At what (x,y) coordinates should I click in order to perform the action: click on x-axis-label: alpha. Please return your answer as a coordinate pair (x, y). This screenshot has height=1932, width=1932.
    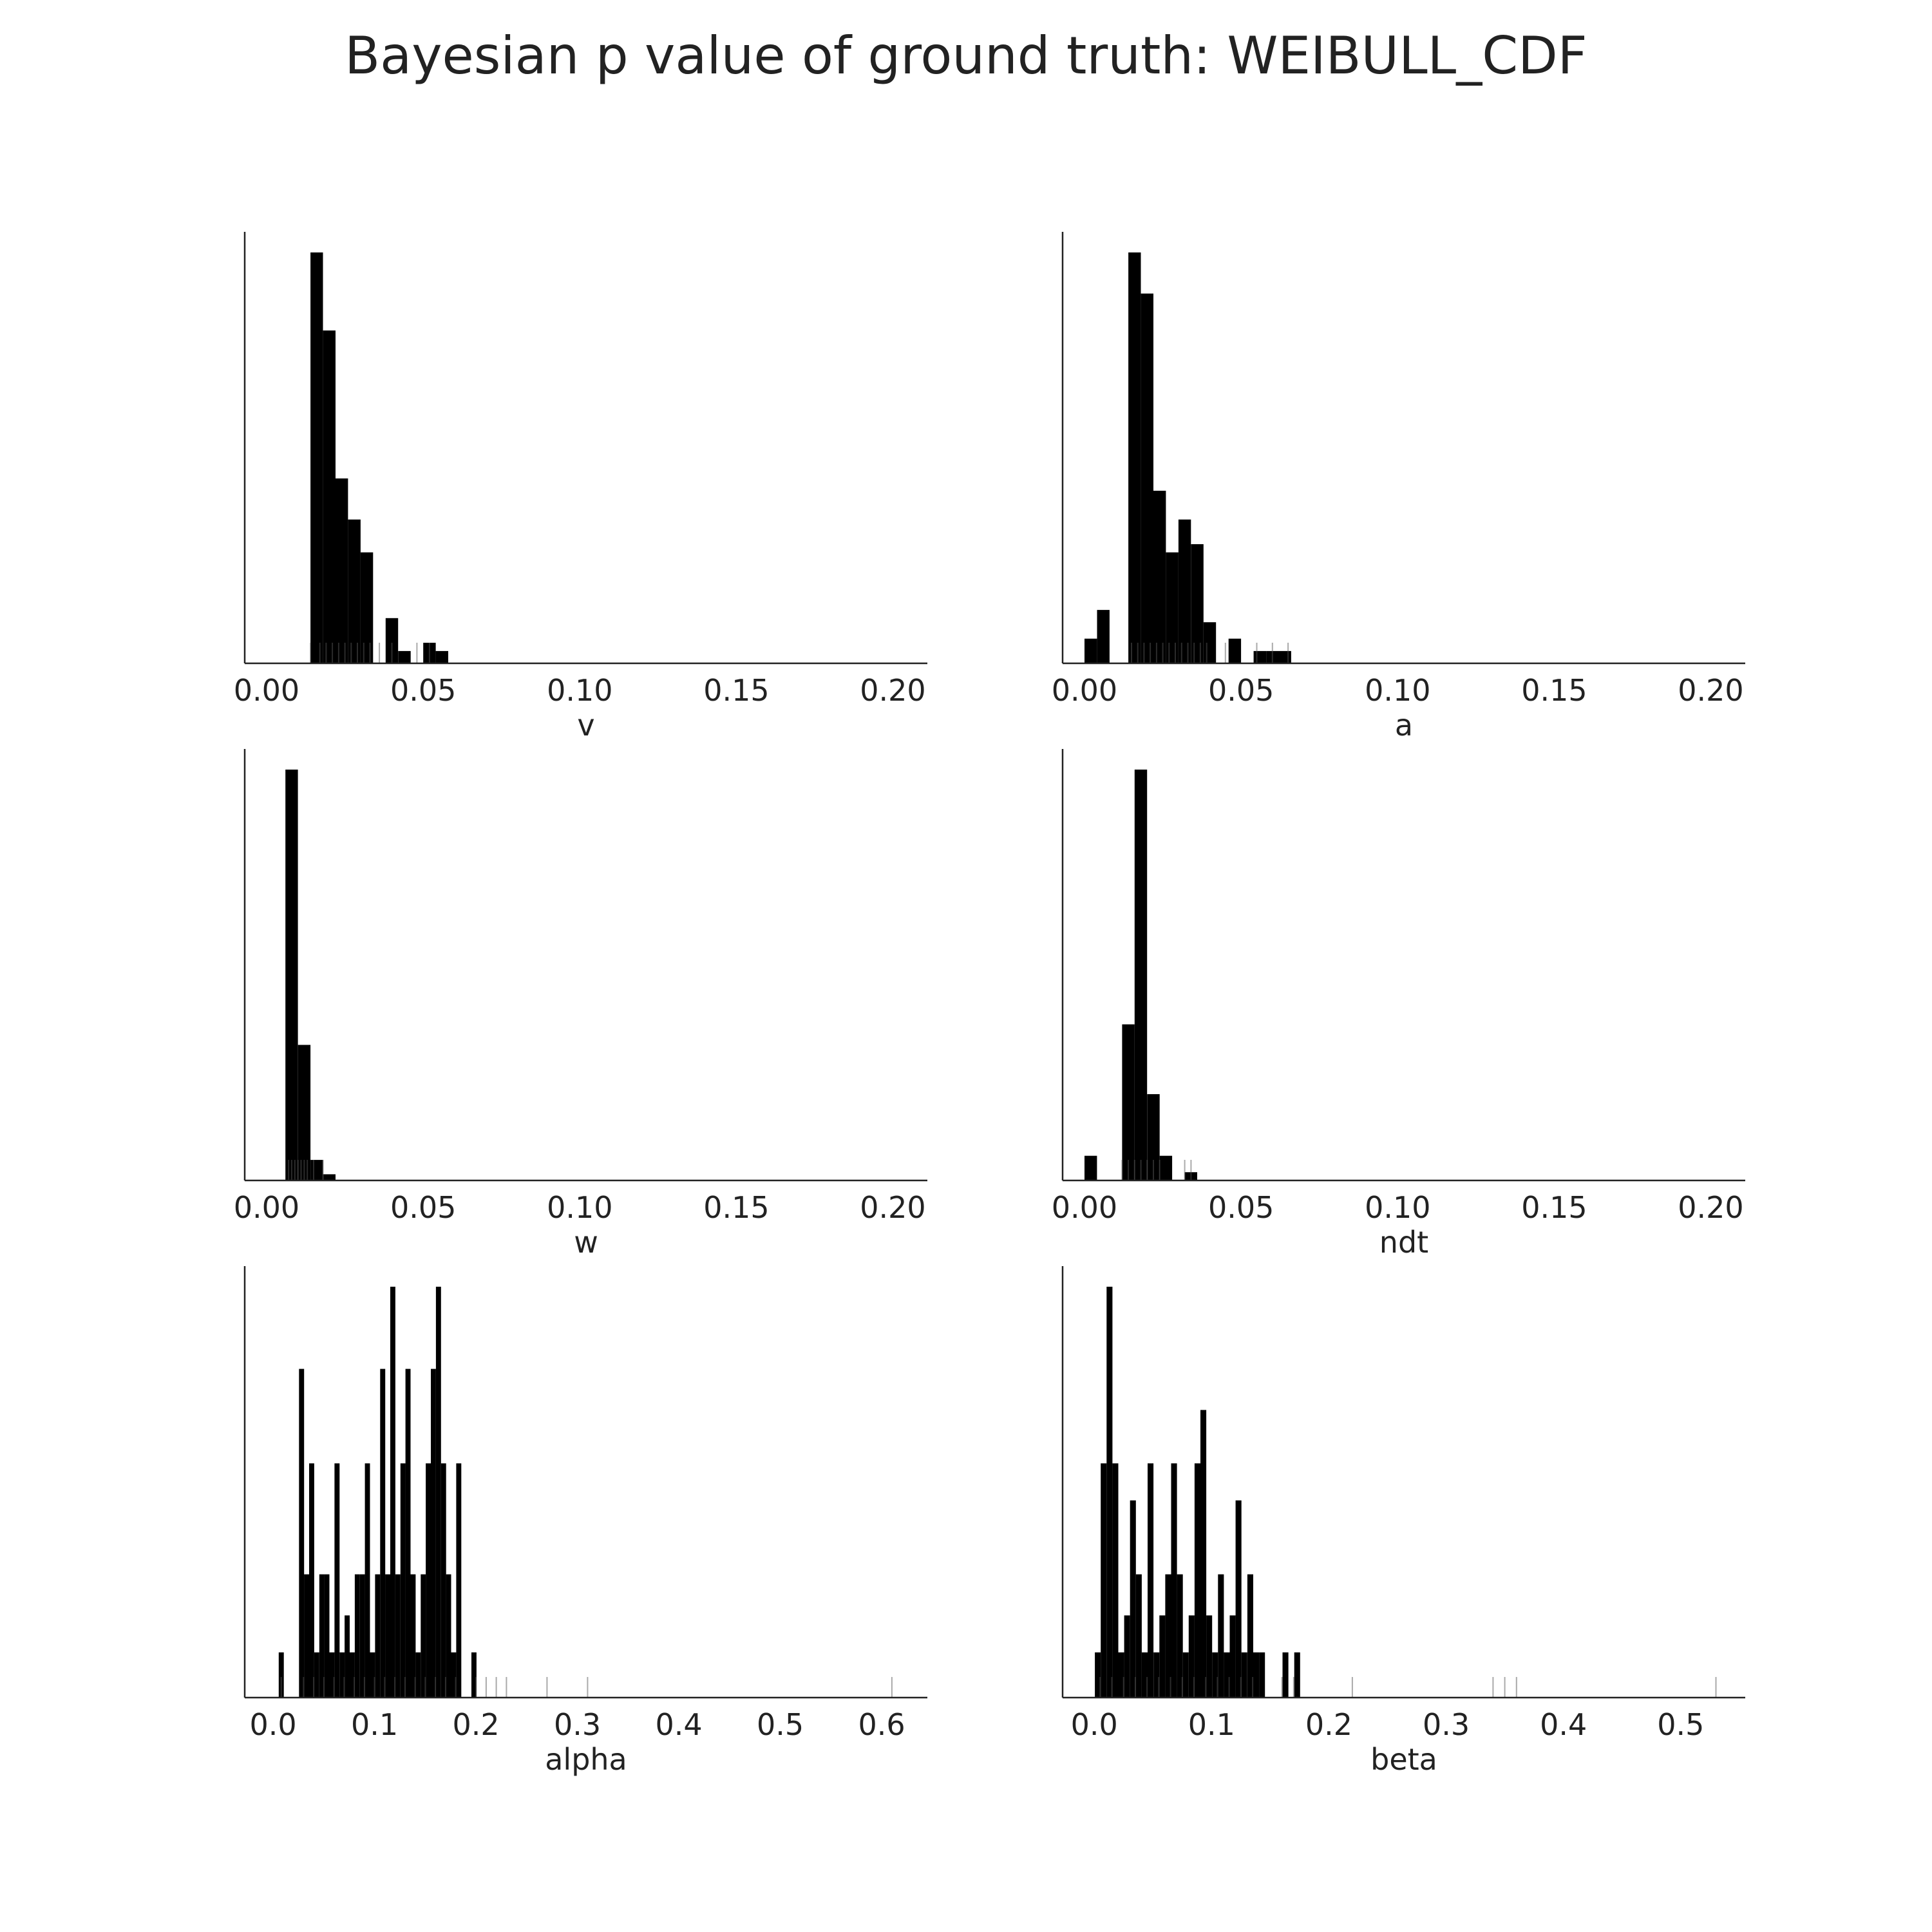
    Looking at the image, I should click on (586, 1760).